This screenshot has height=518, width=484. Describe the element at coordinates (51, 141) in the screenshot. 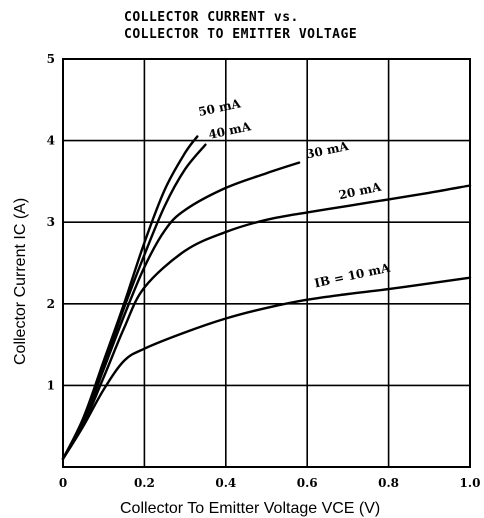

I see `y-tick-label: 4` at that location.